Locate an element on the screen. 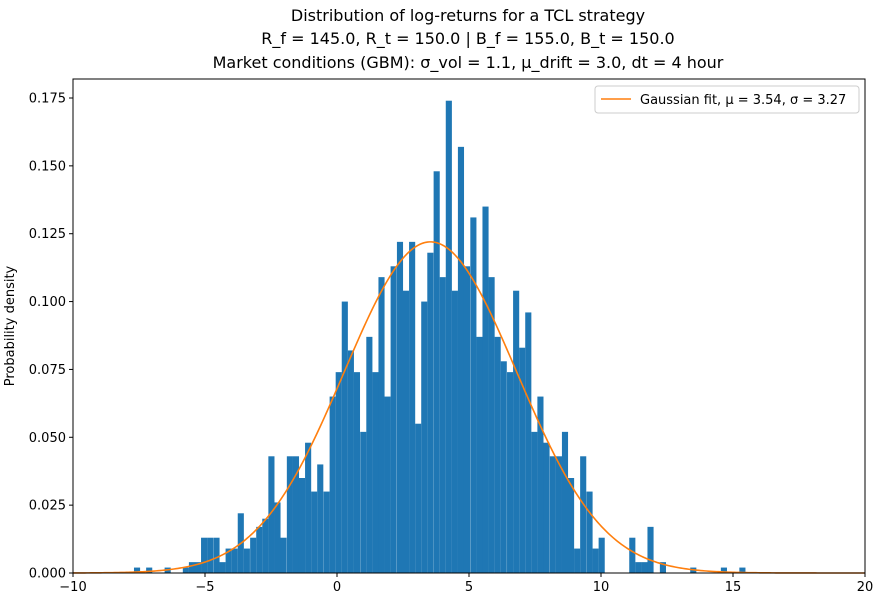  y-tick-label: 0.050 is located at coordinates (47, 438).